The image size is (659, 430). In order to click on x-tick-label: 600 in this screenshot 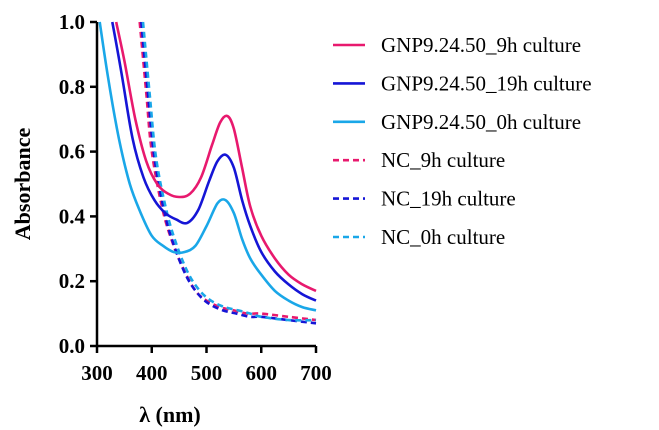, I will do `click(262, 373)`.